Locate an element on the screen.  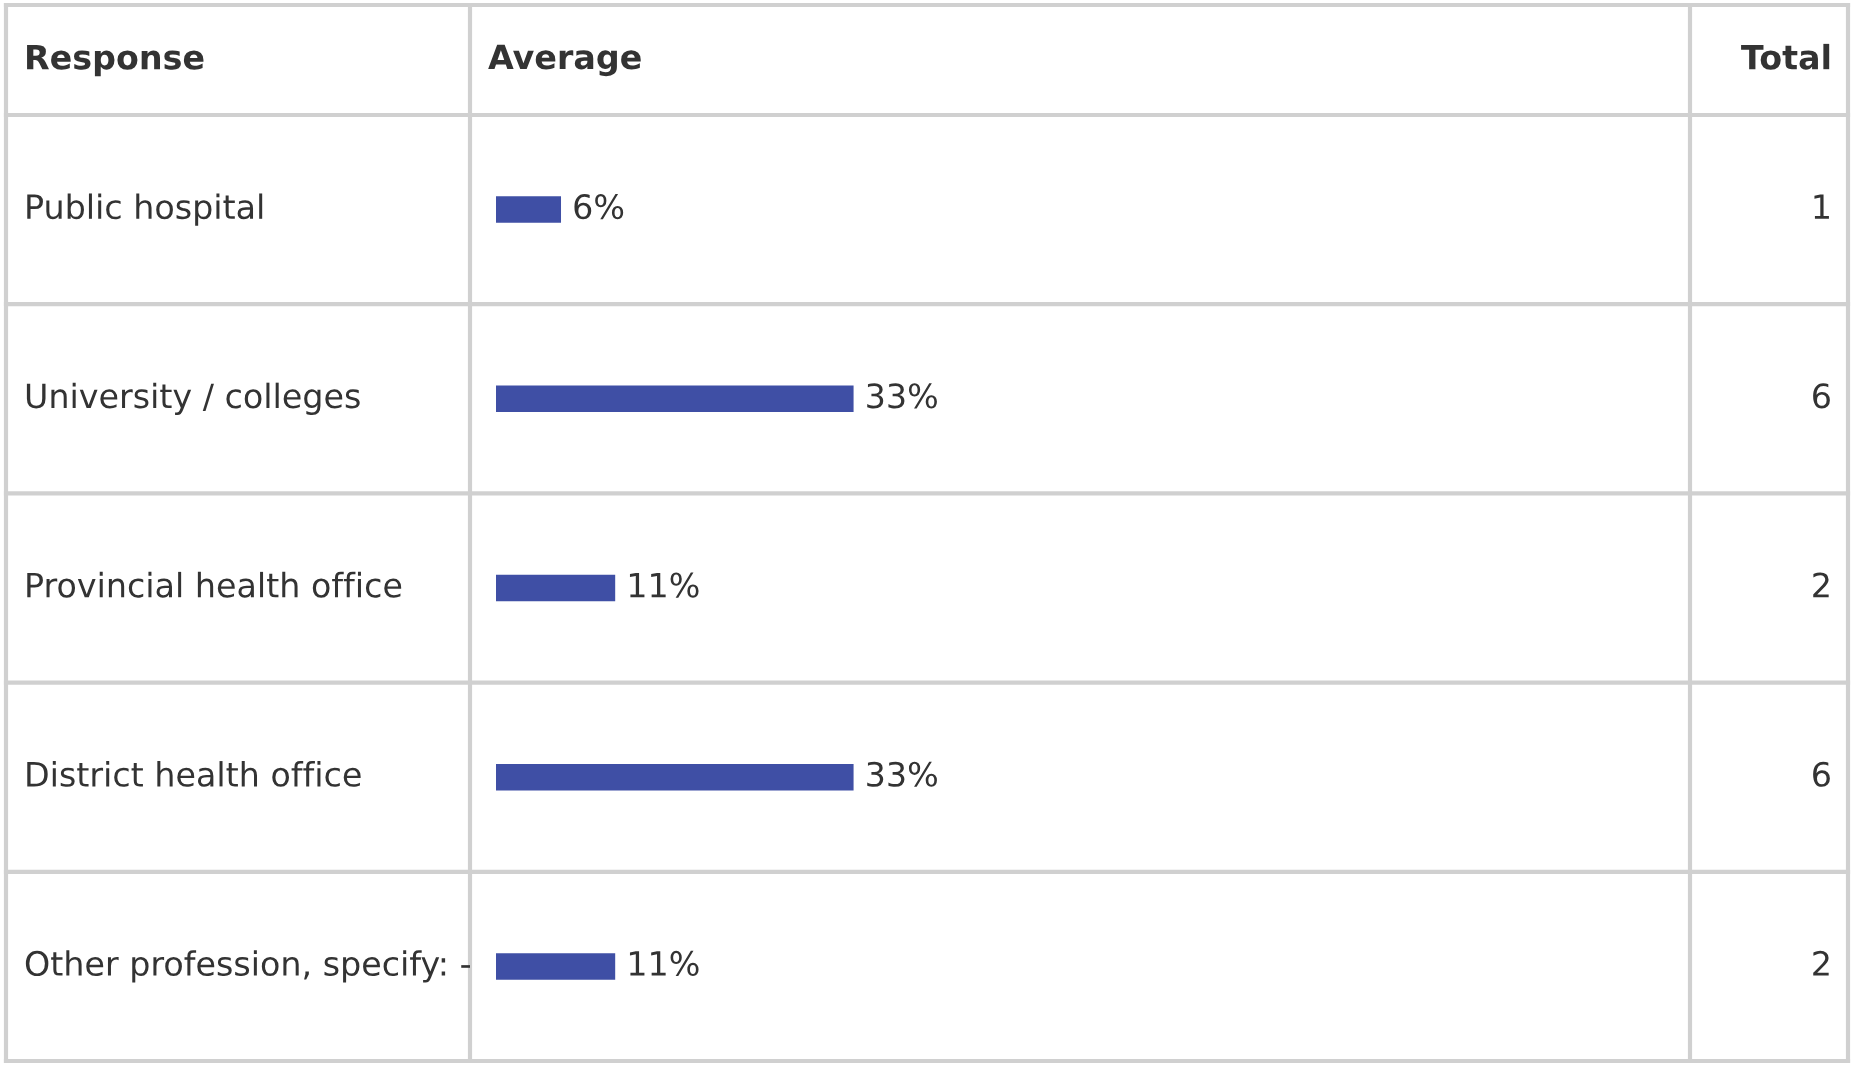
y-tick-label: Other profession, specify: - is located at coordinates (248, 966).